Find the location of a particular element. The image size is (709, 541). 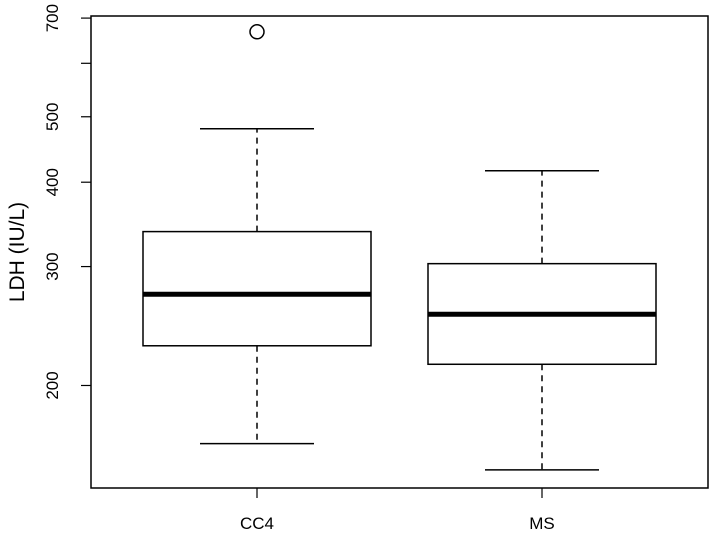

outlier is located at coordinates (257, 32).